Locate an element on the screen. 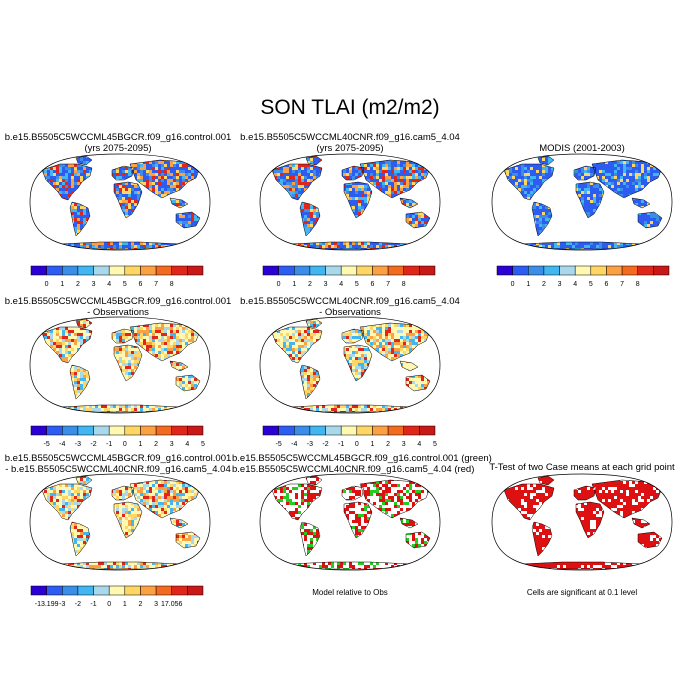 Image resolution: width=700 pixels, height=700 pixels. map-r2c2 is located at coordinates (350, 365).